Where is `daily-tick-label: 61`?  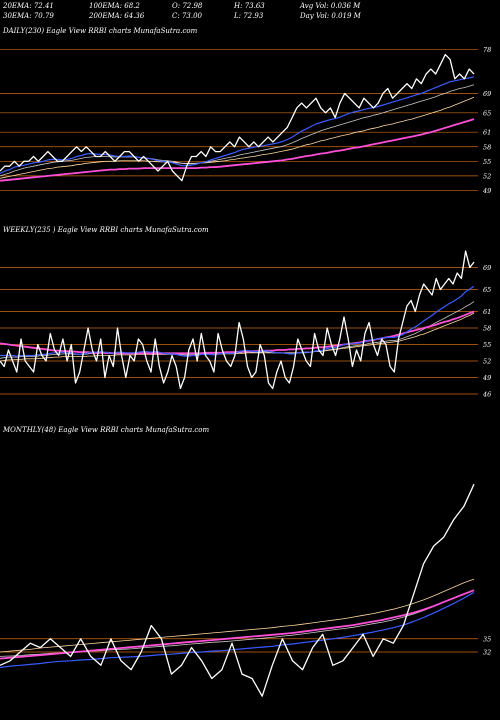
daily-tick-label: 61 is located at coordinates (487, 133).